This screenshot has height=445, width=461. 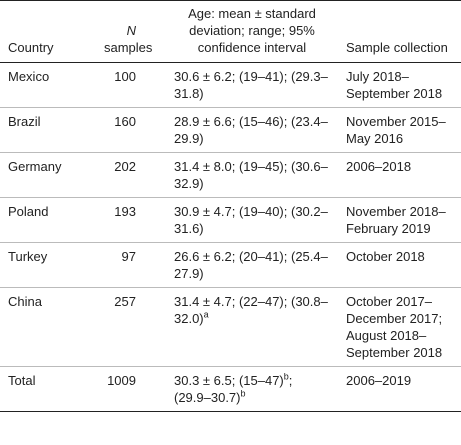 I want to click on age-cell: 30.6 ± 6.2; (19–41); (29.3–31.8), so click(x=252, y=85).